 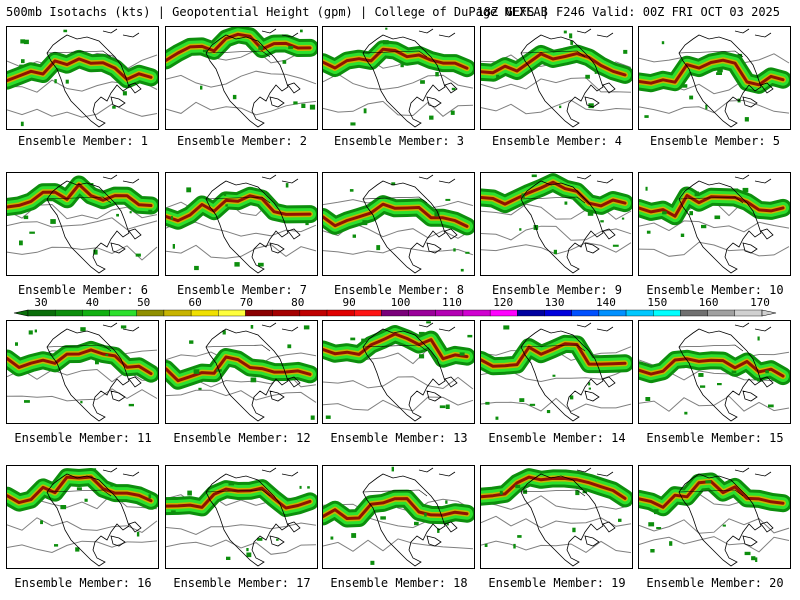 What do you see at coordinates (715, 290) in the screenshot?
I see `ensemble-member-label: Ensemble Member: 10` at bounding box center [715, 290].